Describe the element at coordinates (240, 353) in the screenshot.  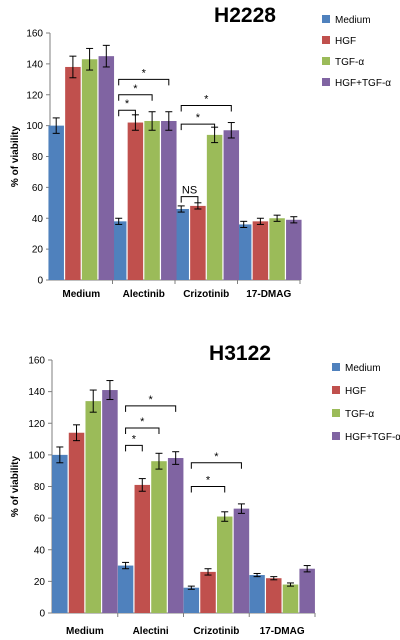
I see `chart-title: H3122` at that location.